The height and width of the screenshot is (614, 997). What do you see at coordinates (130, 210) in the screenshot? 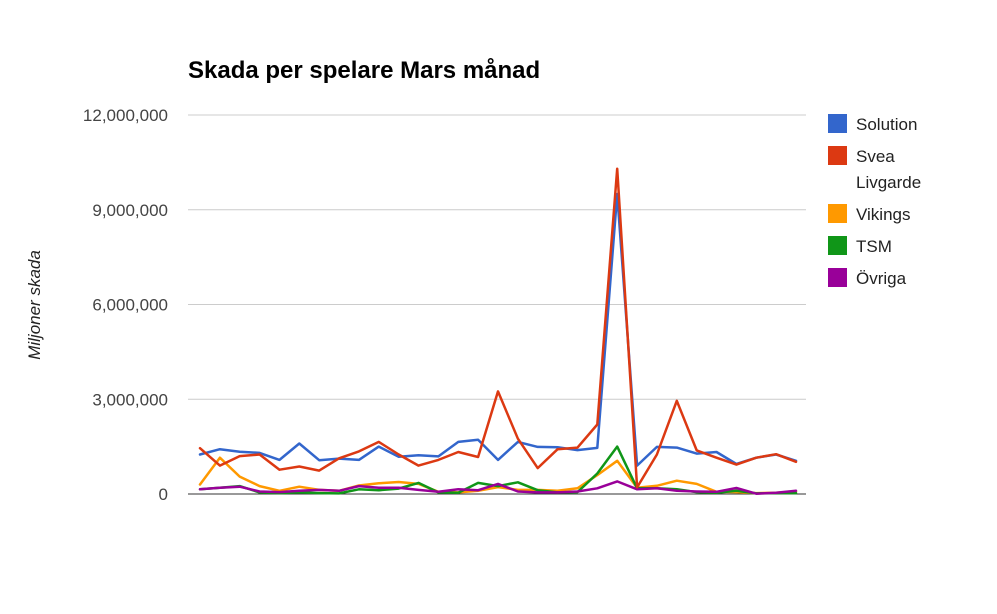
I see `y-tick-label: 9,000,000` at bounding box center [130, 210].